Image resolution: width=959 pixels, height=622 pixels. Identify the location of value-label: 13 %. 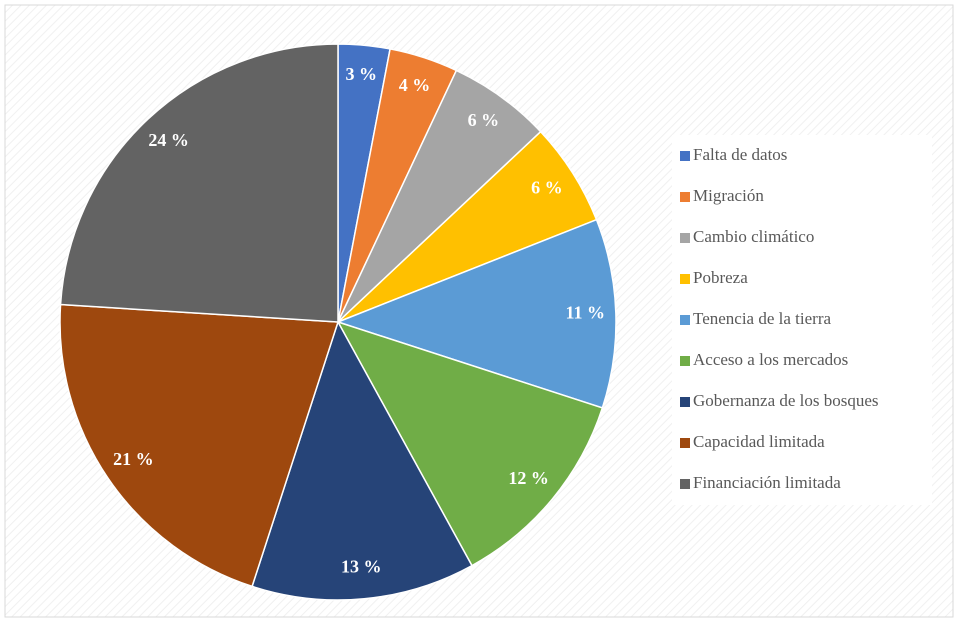
(361, 566).